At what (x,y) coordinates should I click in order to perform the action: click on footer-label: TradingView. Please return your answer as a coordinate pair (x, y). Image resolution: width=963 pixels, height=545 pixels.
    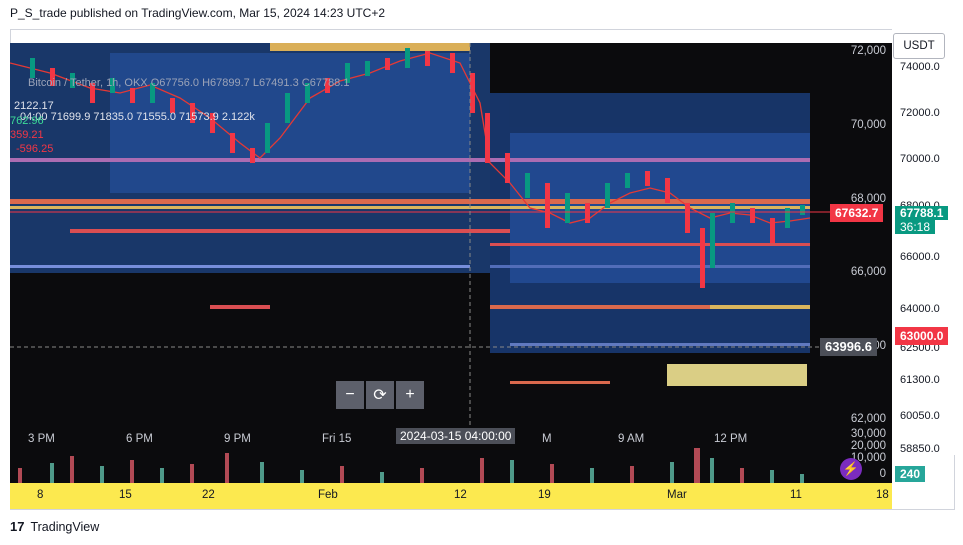
    Looking at the image, I should click on (65, 526).